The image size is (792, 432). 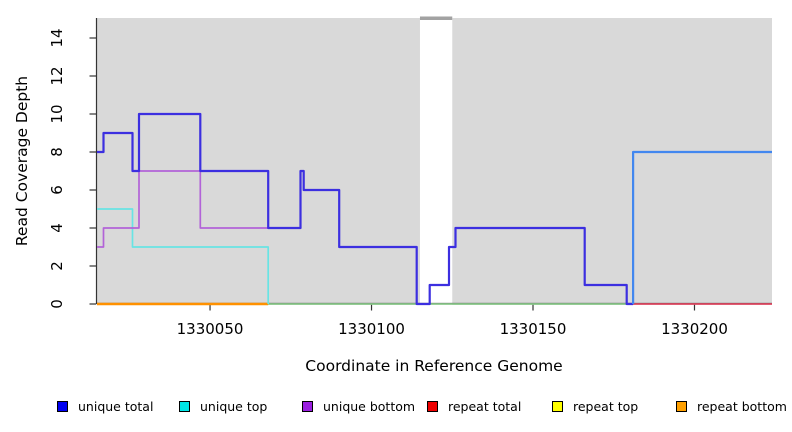 I want to click on y-axis-title: Read Coverage Depth, so click(x=22, y=161).